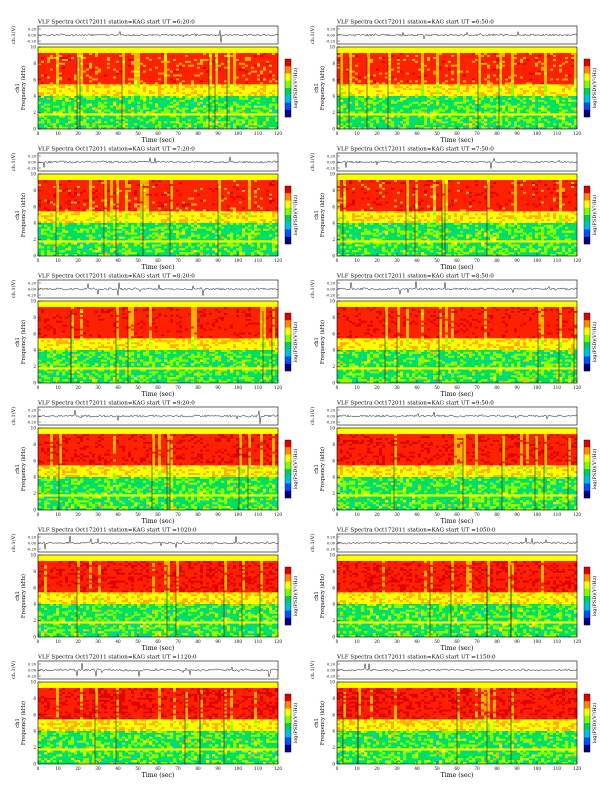 The width and height of the screenshot is (612, 792). I want to click on waveform-trace, so click(158, 36).